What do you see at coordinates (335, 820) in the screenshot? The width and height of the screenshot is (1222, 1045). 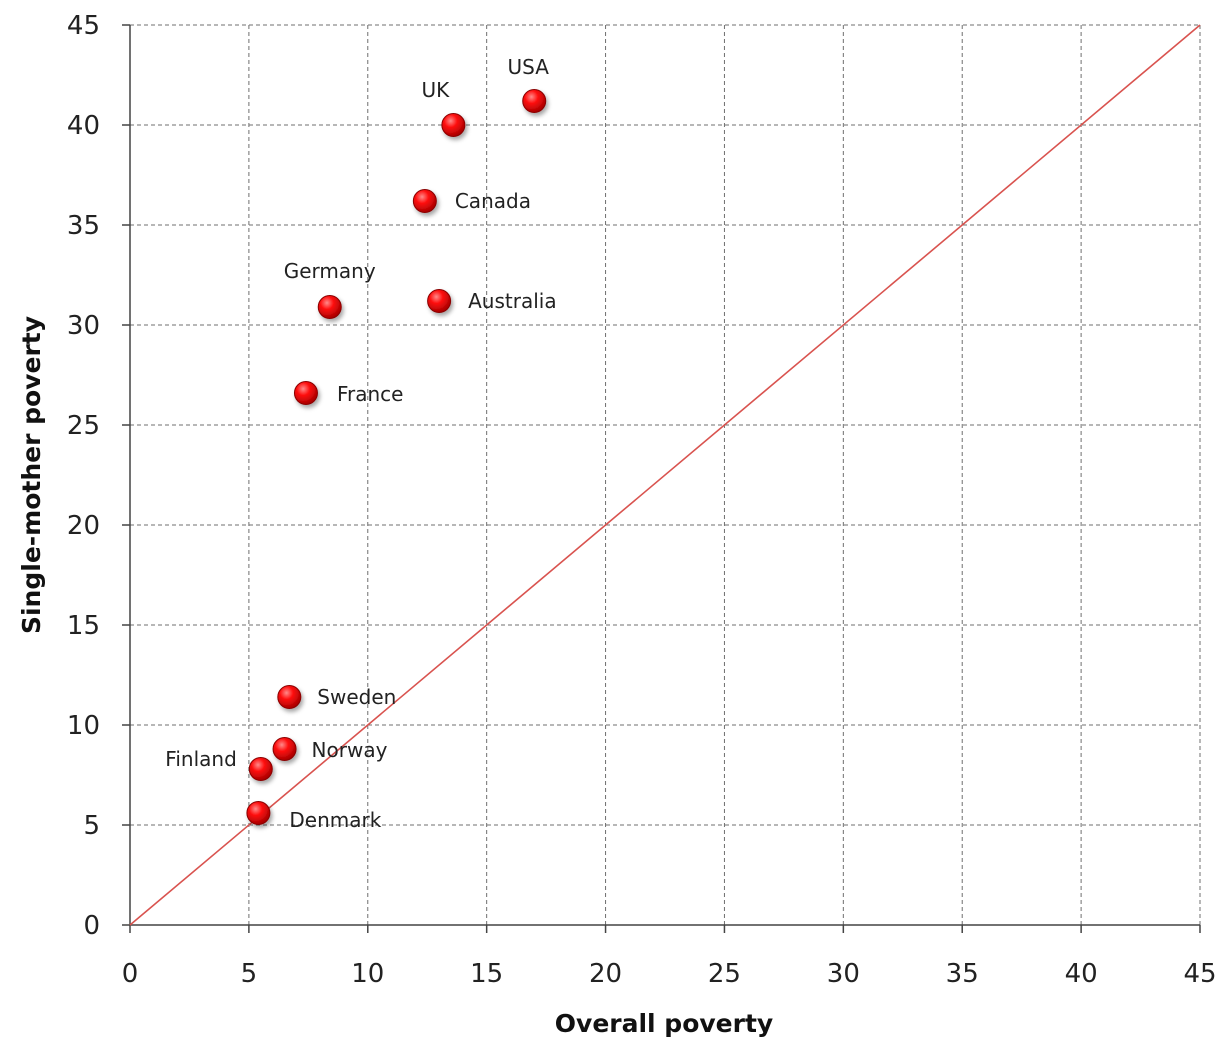 I see `point-label-denmark: Denmark` at bounding box center [335, 820].